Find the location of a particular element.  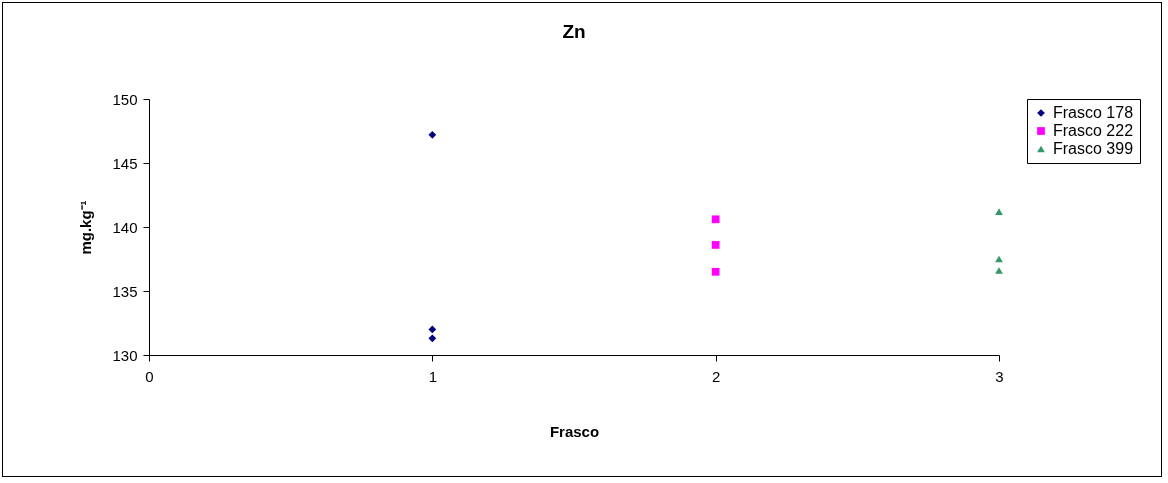

legend-label: Frasco 399 is located at coordinates (1093, 148).